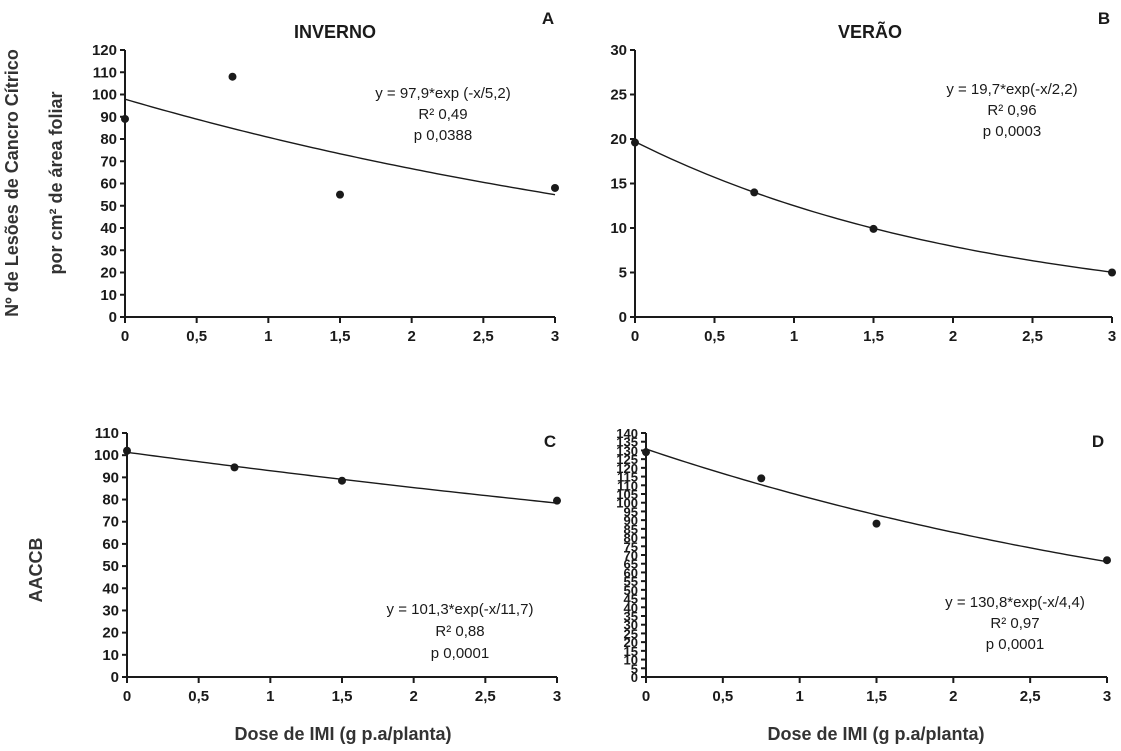 The height and width of the screenshot is (751, 1121). I want to click on y-tick-label-b: 5, so click(623, 273).